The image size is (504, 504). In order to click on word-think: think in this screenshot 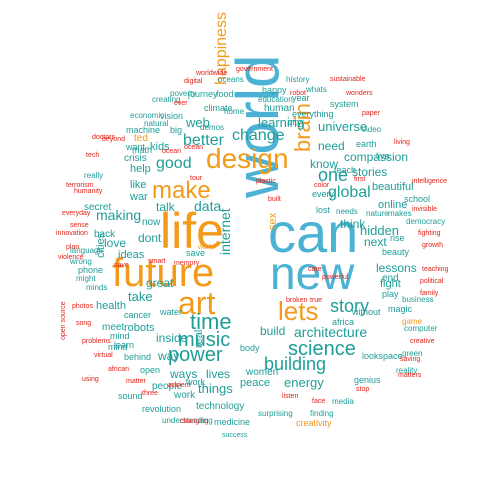, I will do `click(353, 224)`.